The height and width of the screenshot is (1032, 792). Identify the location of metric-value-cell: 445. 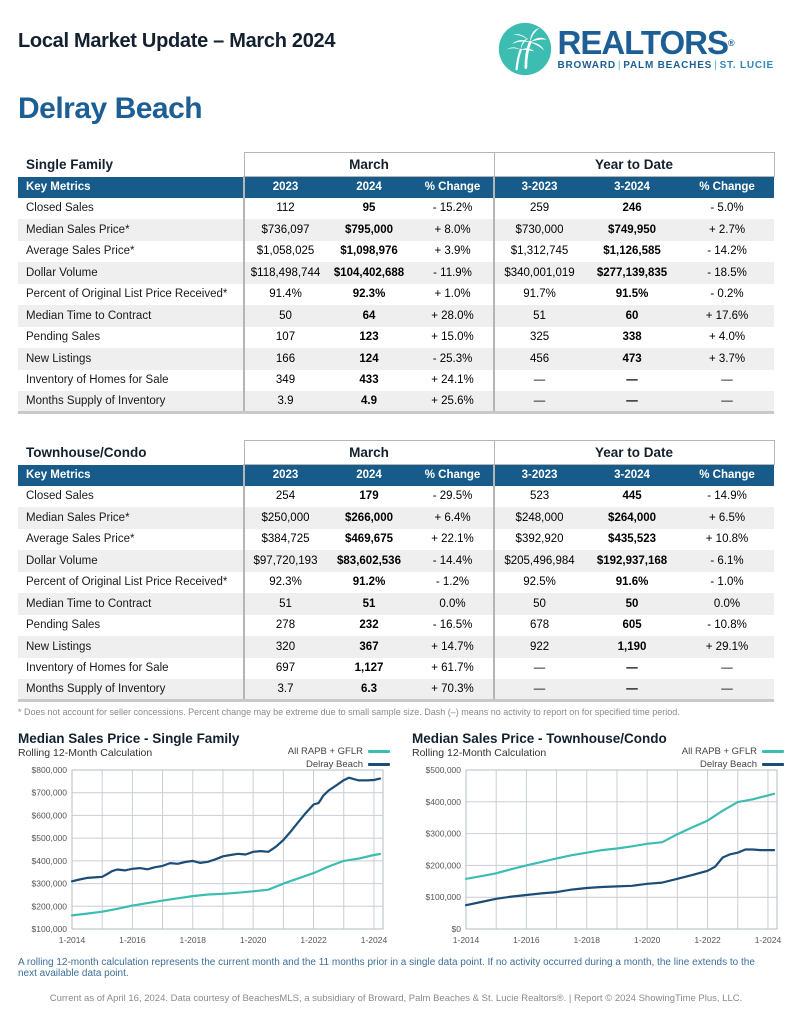
(632, 496).